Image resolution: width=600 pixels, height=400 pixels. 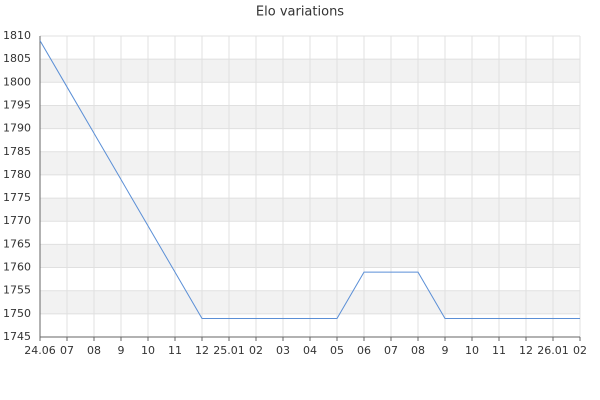 What do you see at coordinates (17, 197) in the screenshot?
I see `y-tick-label: 1775` at bounding box center [17, 197].